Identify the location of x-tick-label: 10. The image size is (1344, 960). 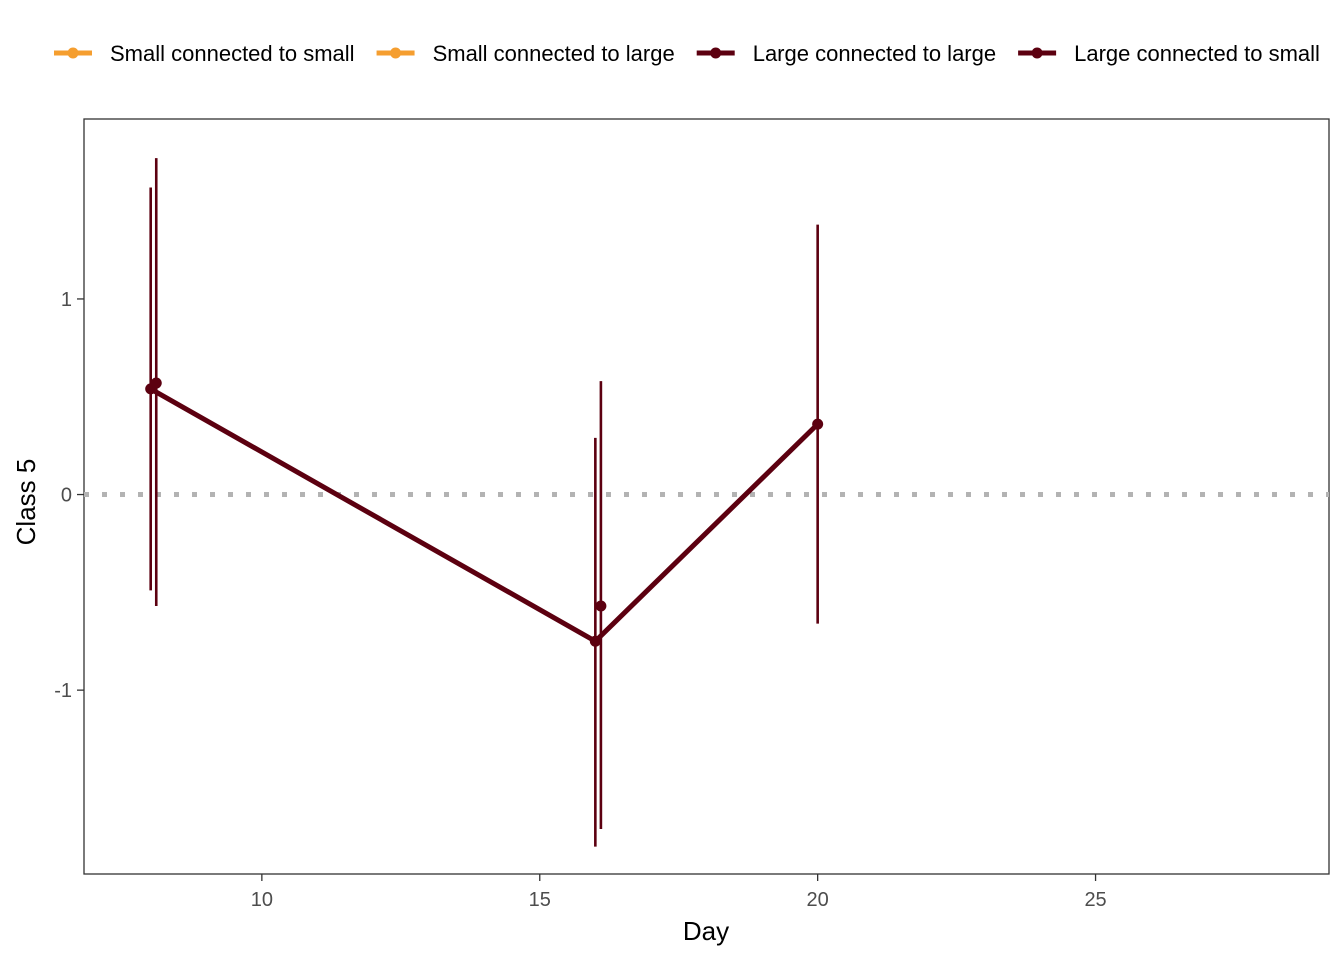
(262, 900).